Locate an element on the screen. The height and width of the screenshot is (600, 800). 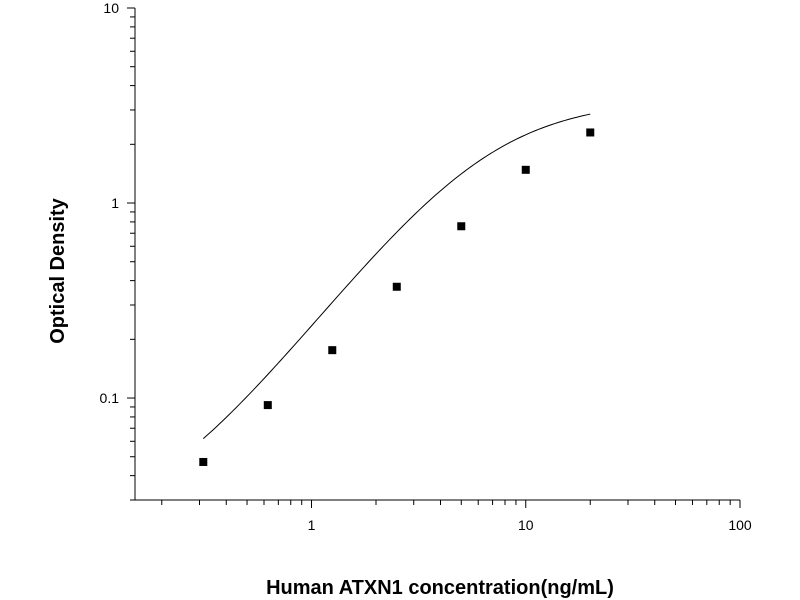
x-tick-label: 10 is located at coordinates (526, 525).